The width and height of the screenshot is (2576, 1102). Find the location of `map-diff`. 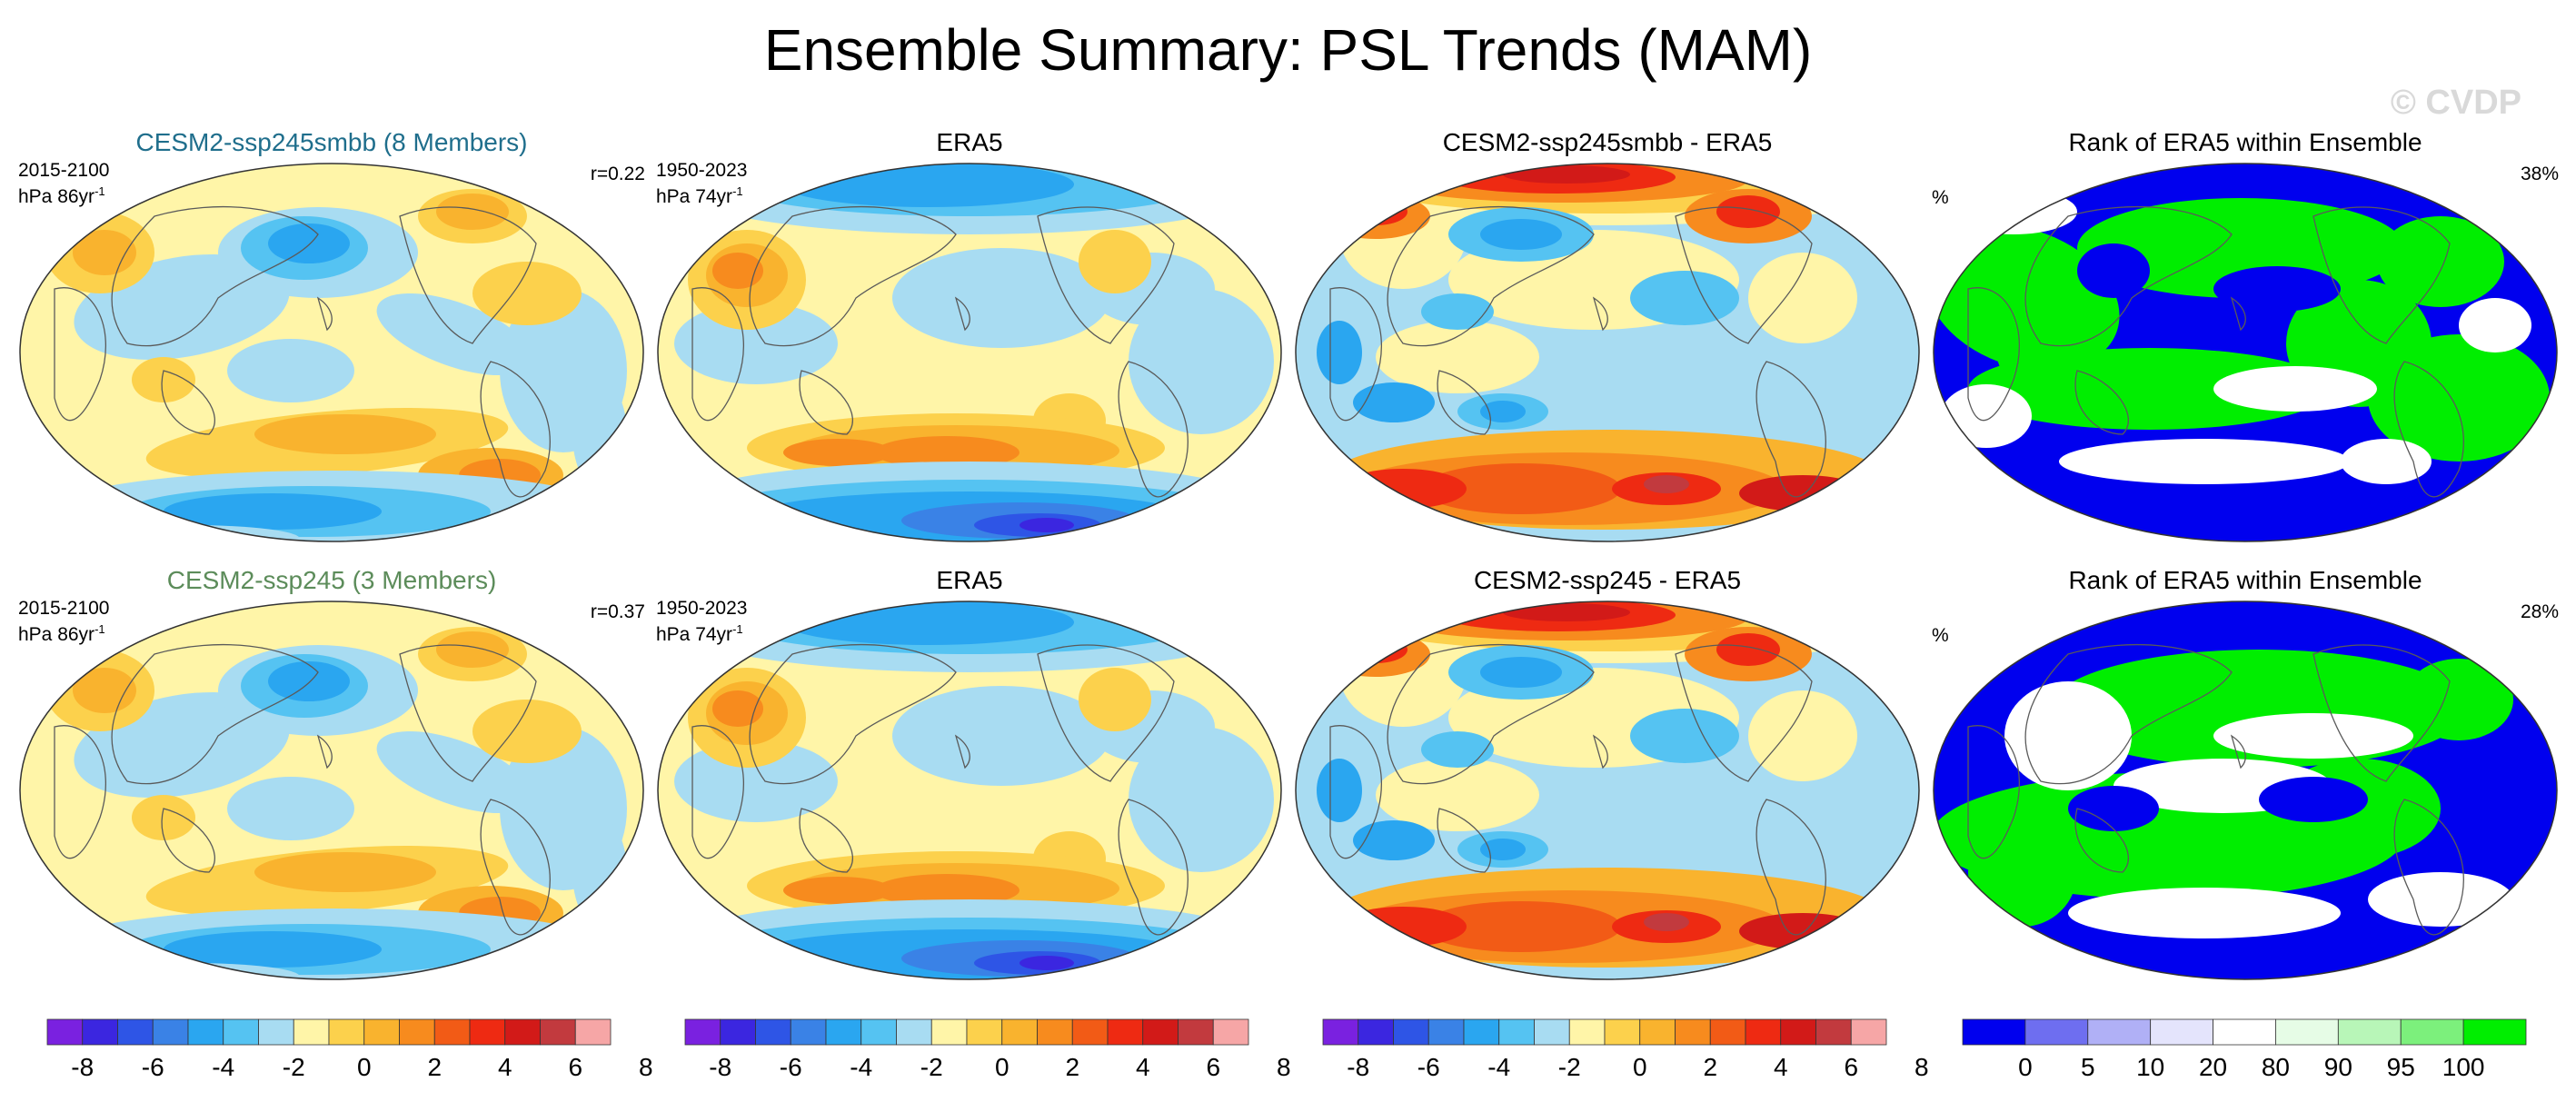

map-diff is located at coordinates (1608, 352).